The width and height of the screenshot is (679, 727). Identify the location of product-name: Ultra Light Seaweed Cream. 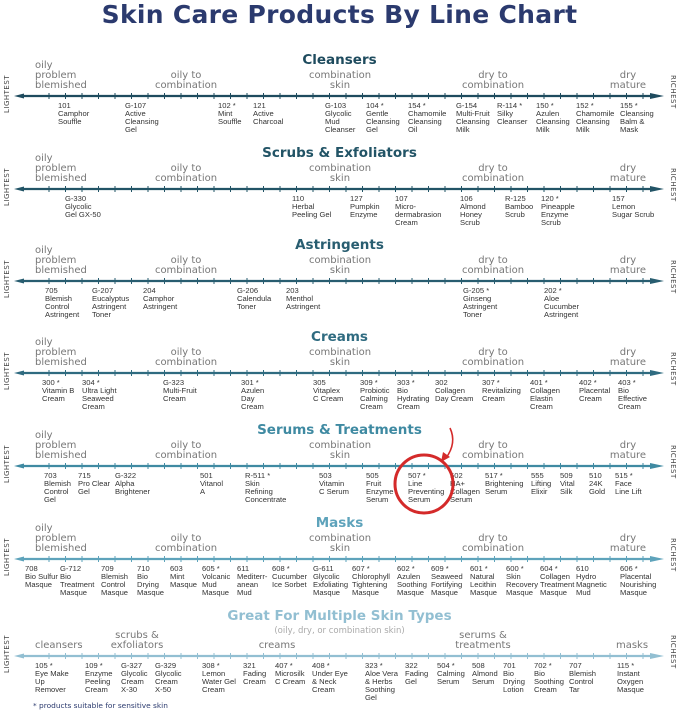
(99, 398).